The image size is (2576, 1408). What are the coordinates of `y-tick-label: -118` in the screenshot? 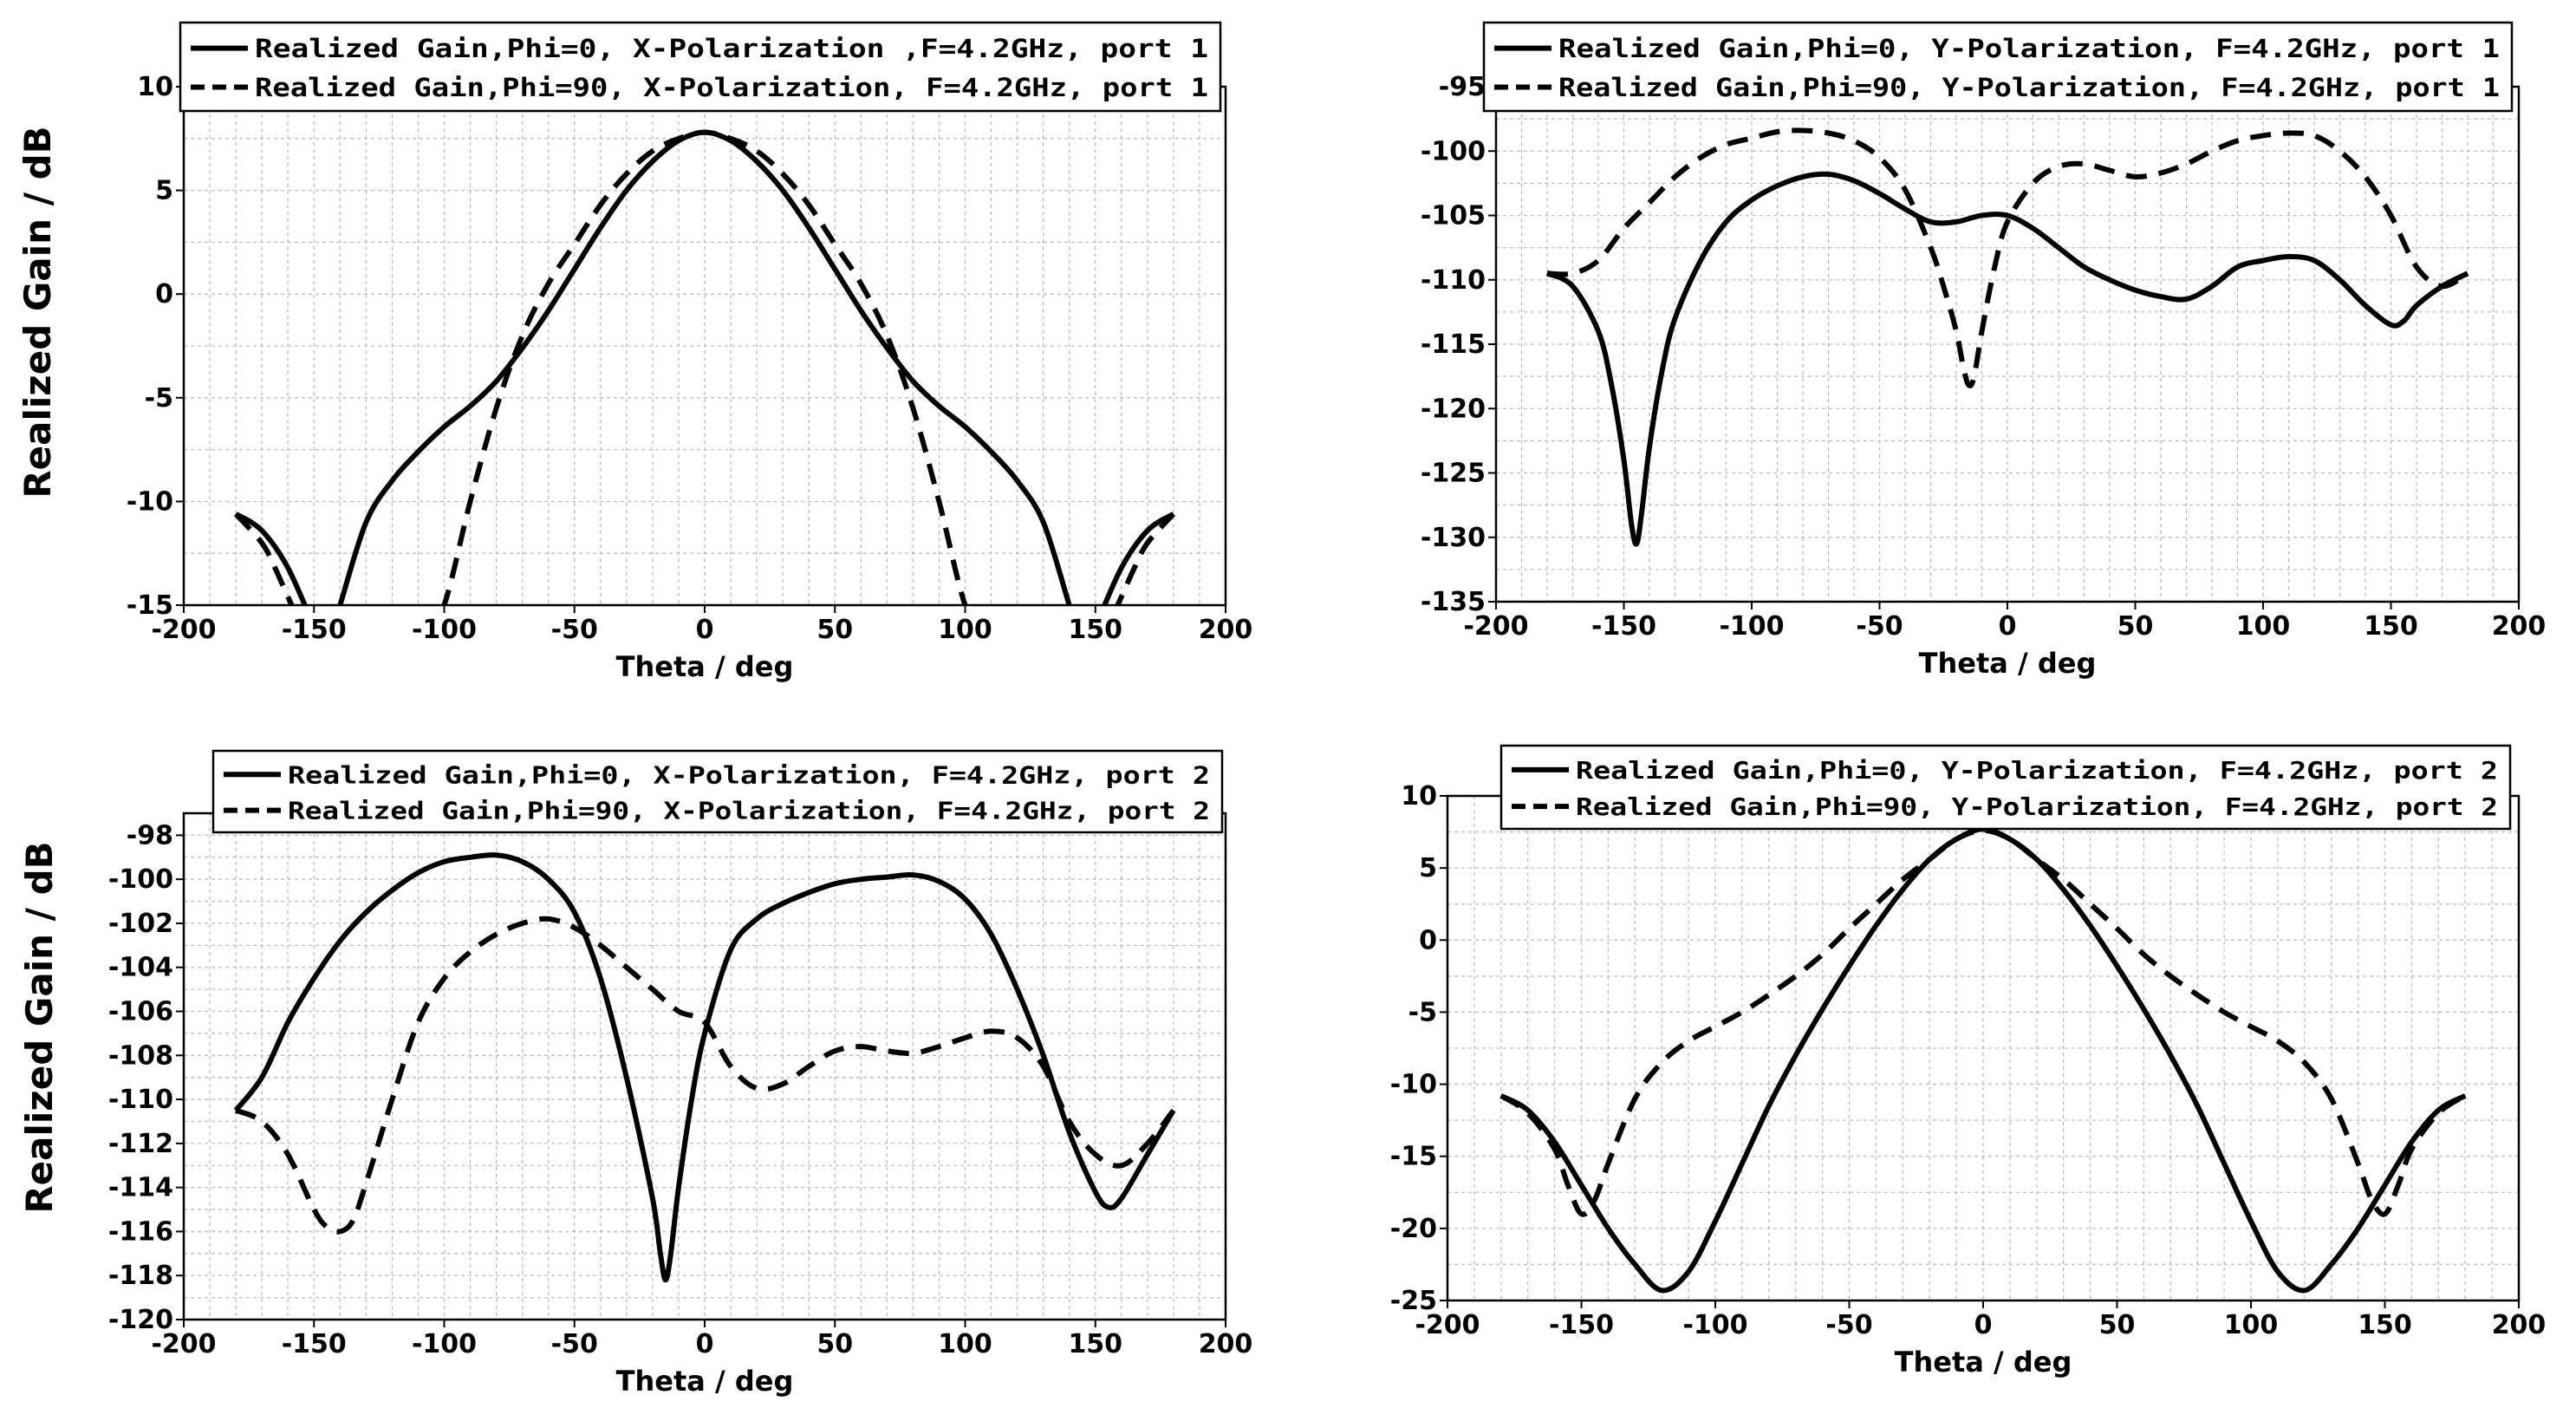 It's located at (140, 1276).